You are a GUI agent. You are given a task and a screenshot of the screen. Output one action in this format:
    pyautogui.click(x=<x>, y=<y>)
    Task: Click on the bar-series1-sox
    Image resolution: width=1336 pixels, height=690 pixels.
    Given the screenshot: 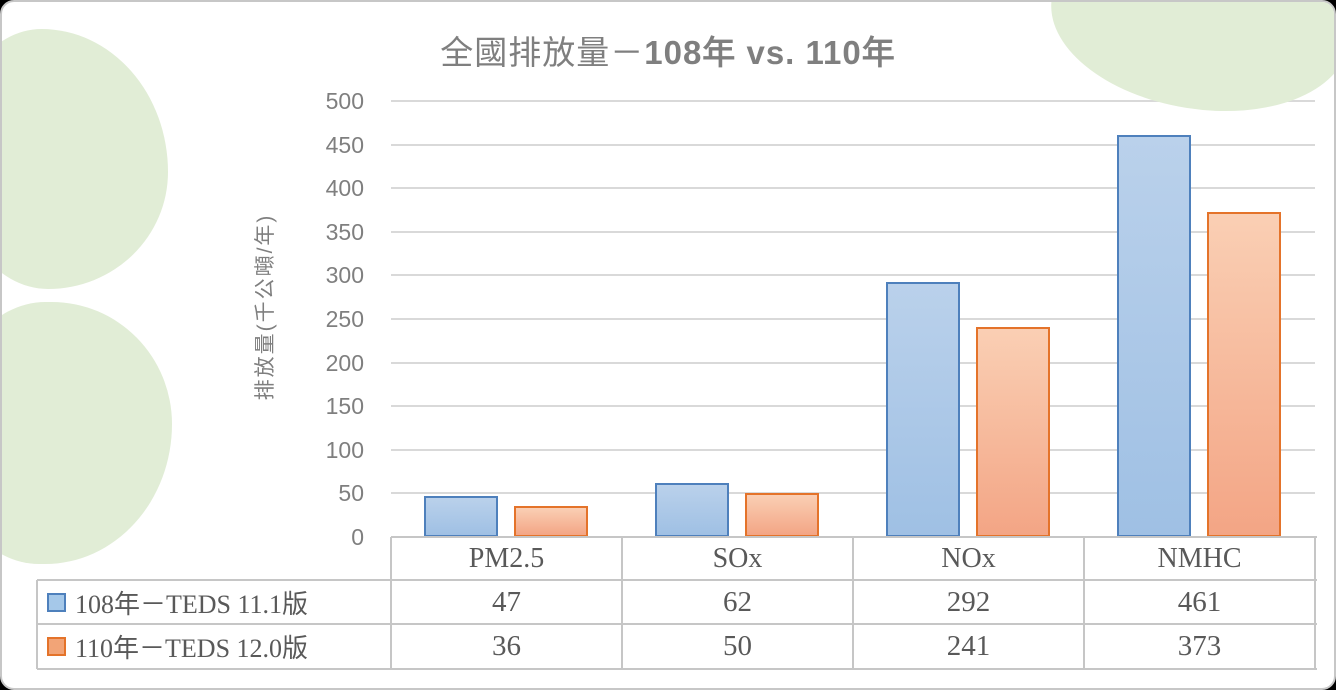 What is the action you would take?
    pyautogui.click(x=692, y=509)
    